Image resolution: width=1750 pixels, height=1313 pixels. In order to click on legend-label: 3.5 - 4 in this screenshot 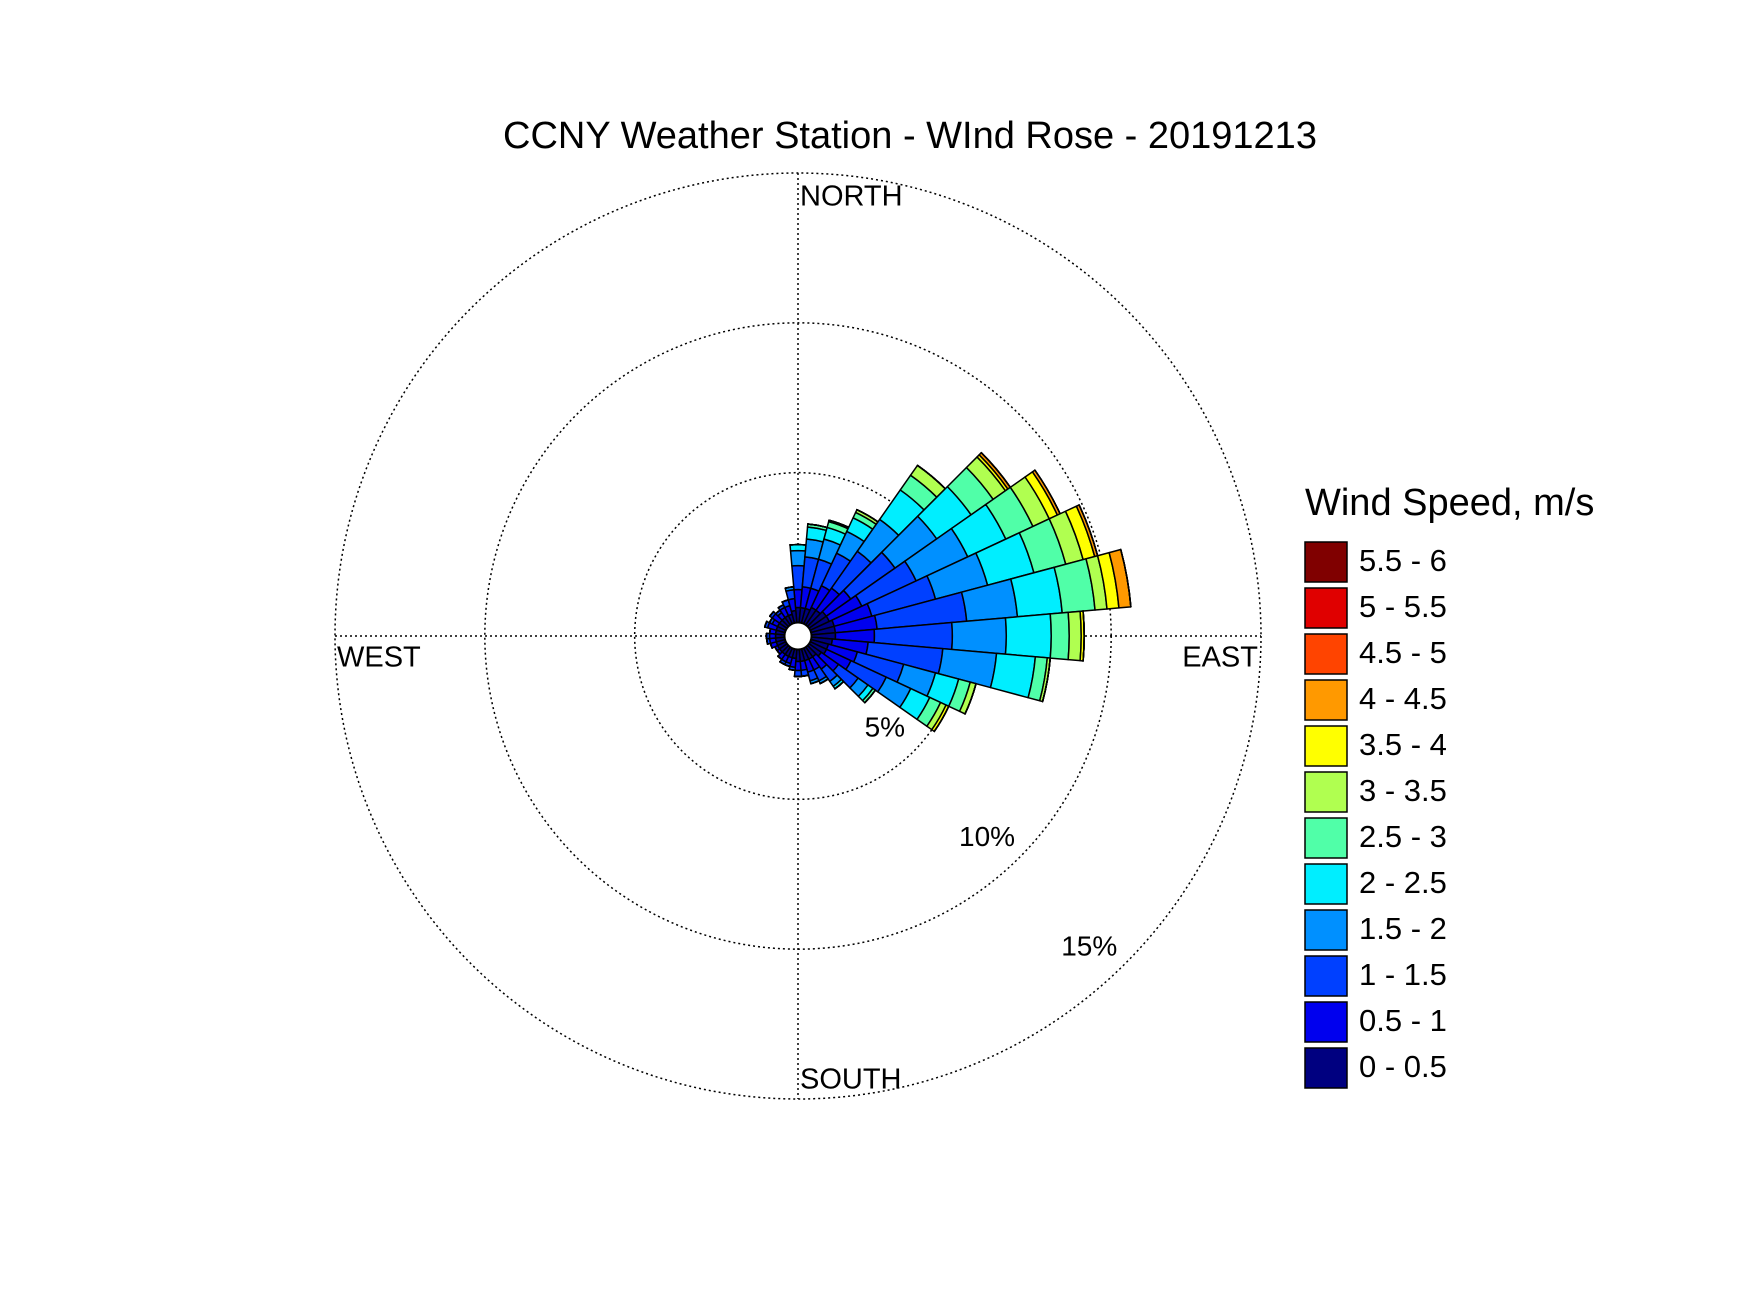, I will do `click(1403, 744)`.